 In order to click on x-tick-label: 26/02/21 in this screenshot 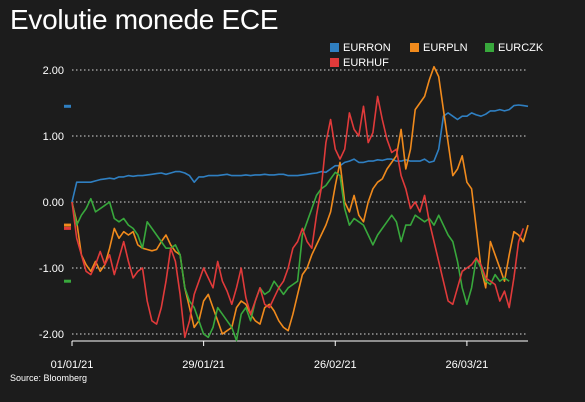, I will do `click(335, 365)`.